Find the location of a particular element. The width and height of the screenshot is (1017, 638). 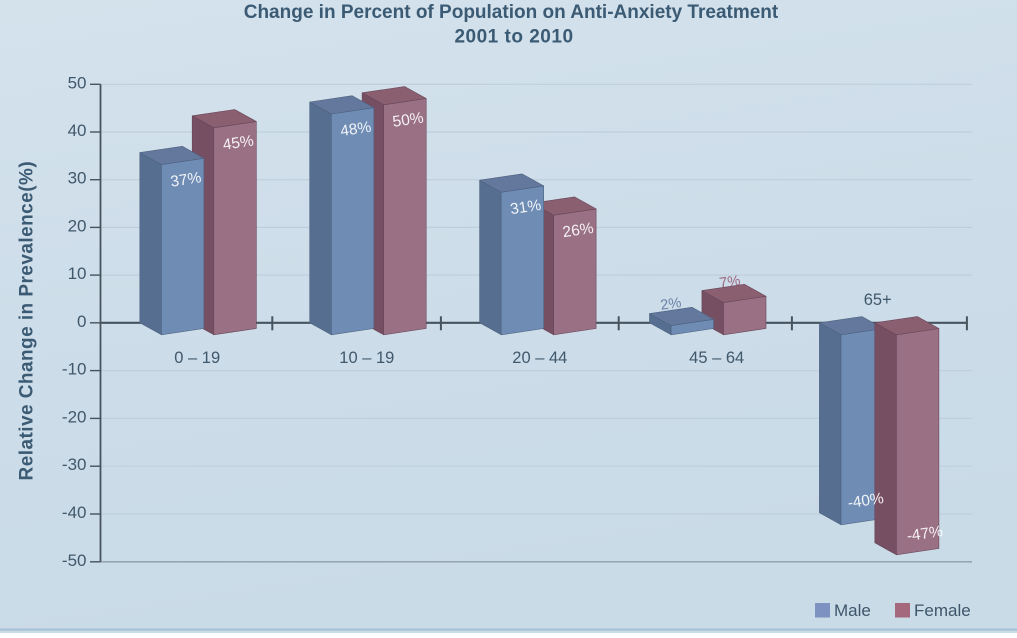

svg-text: 2001 to 2010 is located at coordinates (513, 36).